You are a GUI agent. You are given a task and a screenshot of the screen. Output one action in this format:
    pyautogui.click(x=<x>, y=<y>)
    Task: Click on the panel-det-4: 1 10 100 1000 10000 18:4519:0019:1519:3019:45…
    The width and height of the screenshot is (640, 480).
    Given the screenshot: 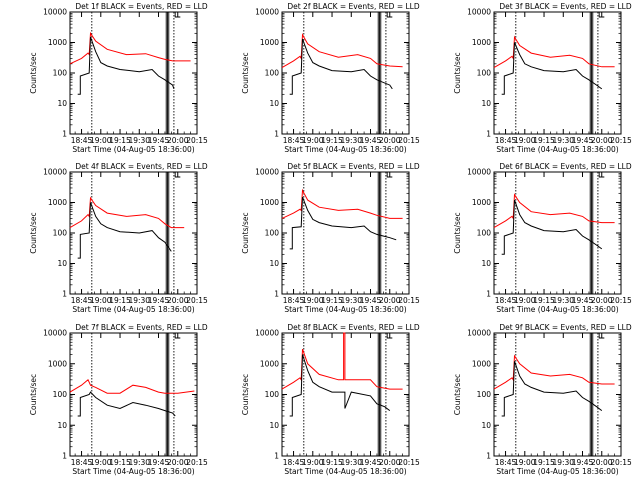 What is the action you would take?
    pyautogui.click(x=118, y=238)
    